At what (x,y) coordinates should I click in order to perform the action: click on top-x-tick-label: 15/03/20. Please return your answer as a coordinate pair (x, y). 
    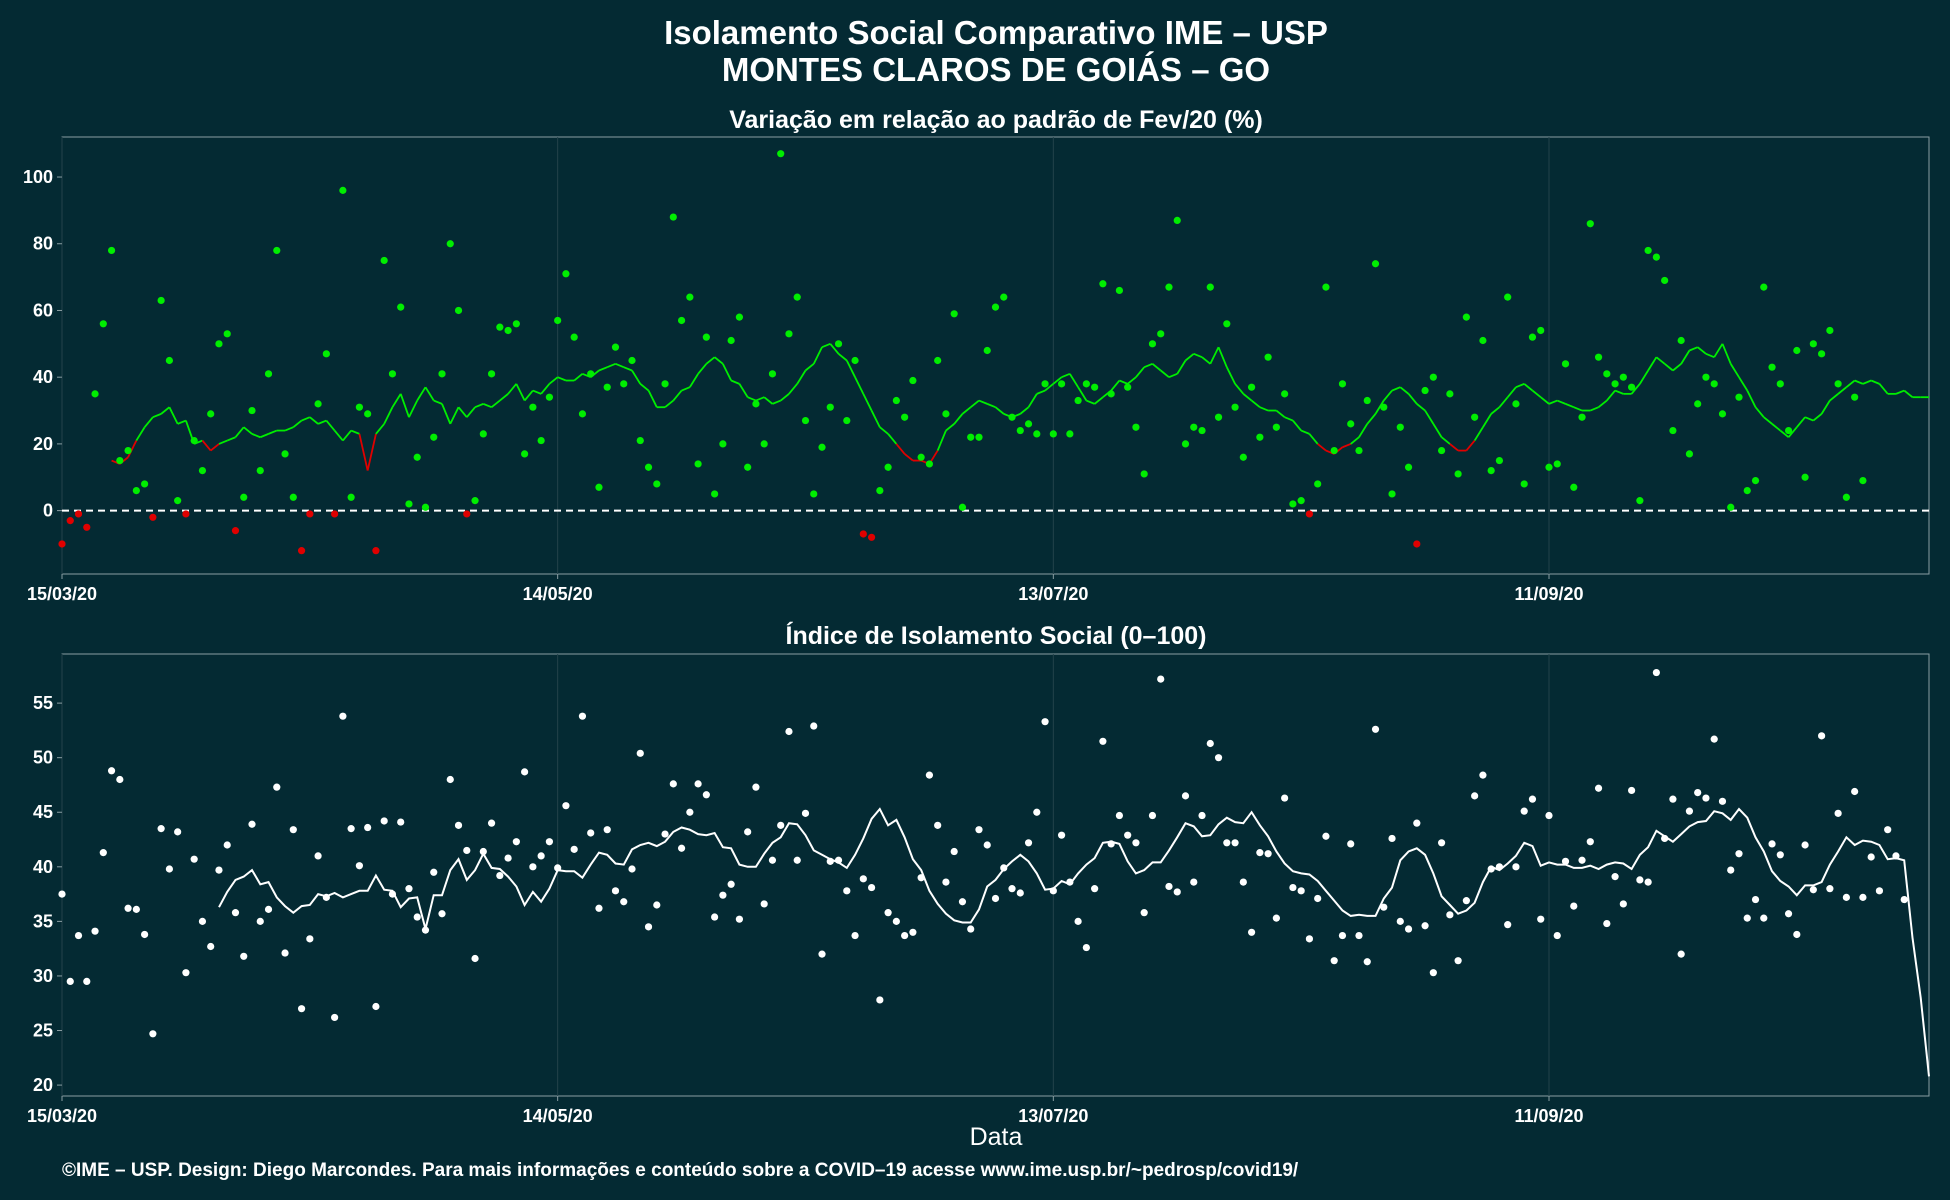
    Looking at the image, I should click on (62, 594).